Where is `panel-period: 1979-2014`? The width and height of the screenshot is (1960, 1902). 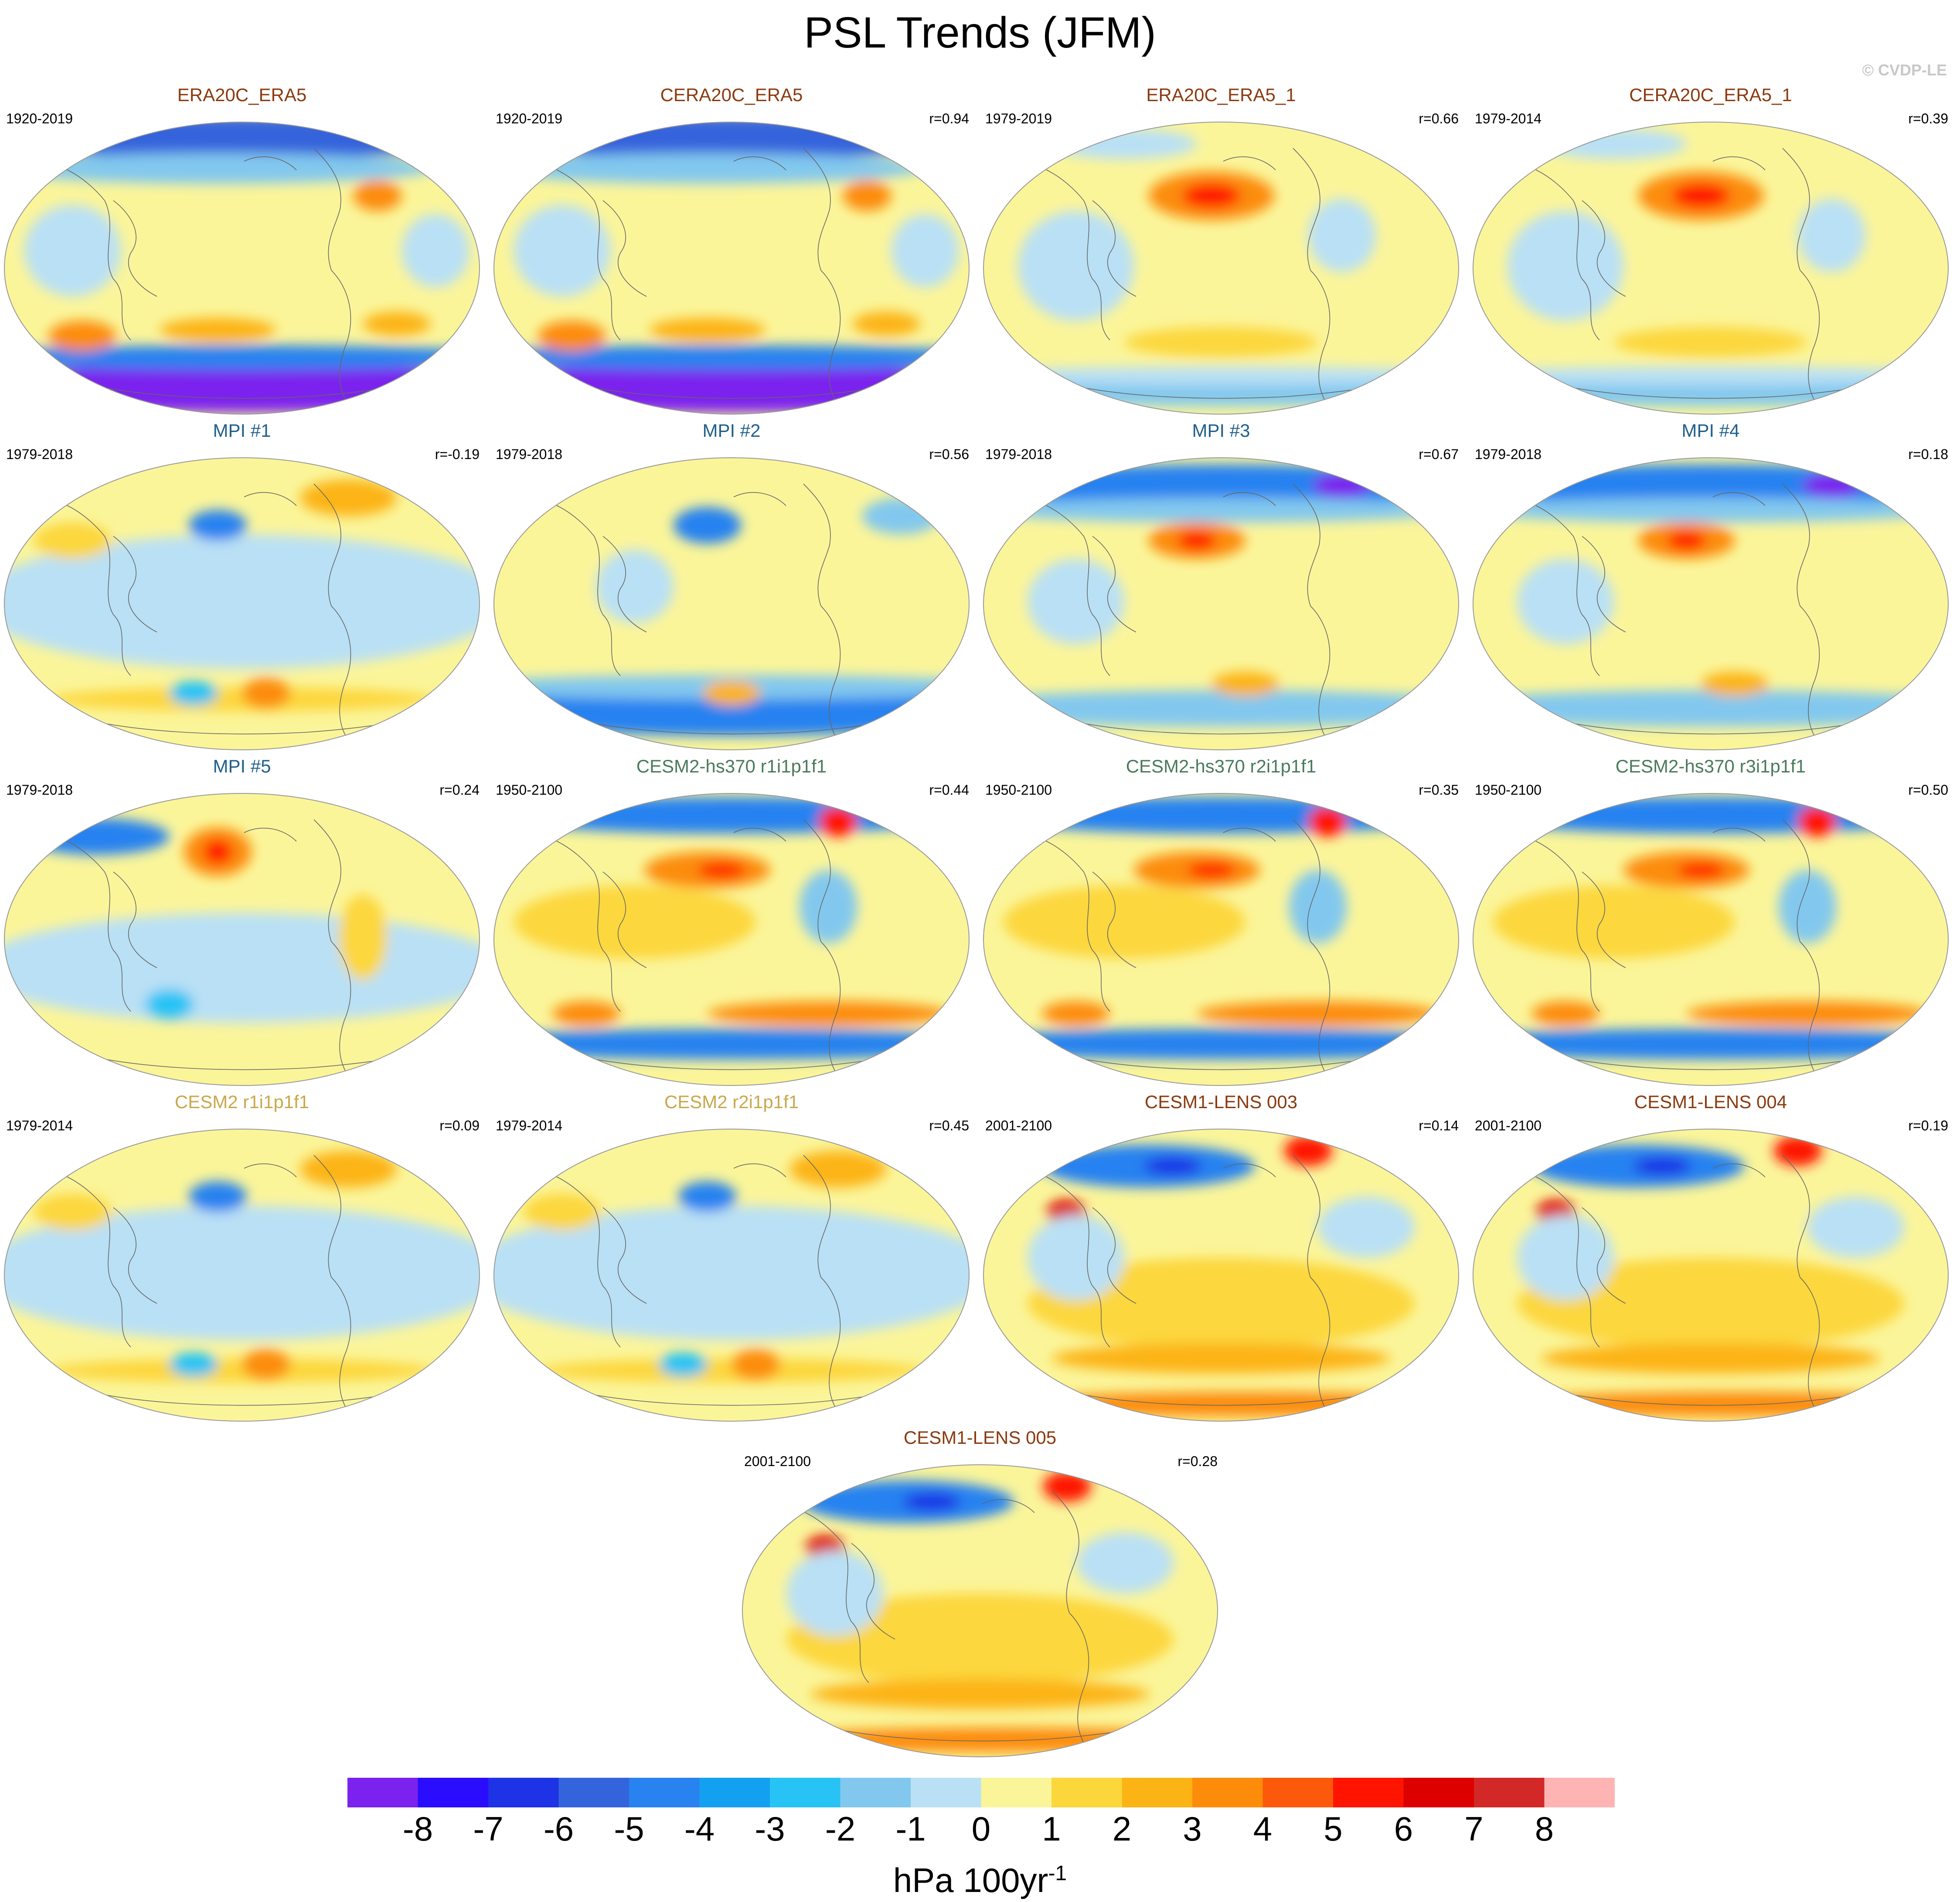 panel-period: 1979-2014 is located at coordinates (529, 1125).